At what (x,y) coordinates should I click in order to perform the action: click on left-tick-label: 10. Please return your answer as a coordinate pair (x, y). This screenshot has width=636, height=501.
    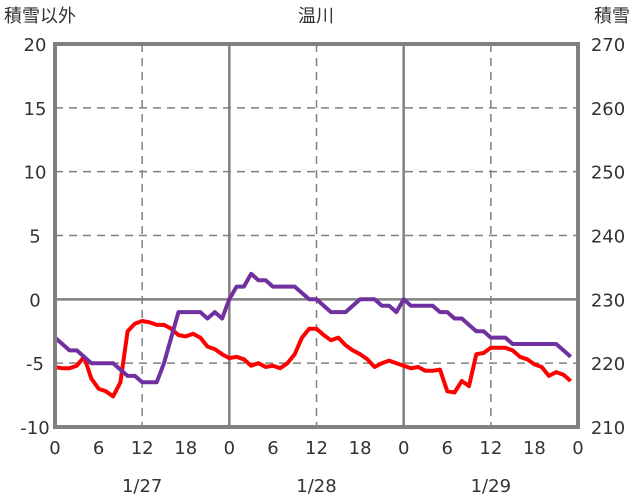
    Looking at the image, I should click on (35, 173).